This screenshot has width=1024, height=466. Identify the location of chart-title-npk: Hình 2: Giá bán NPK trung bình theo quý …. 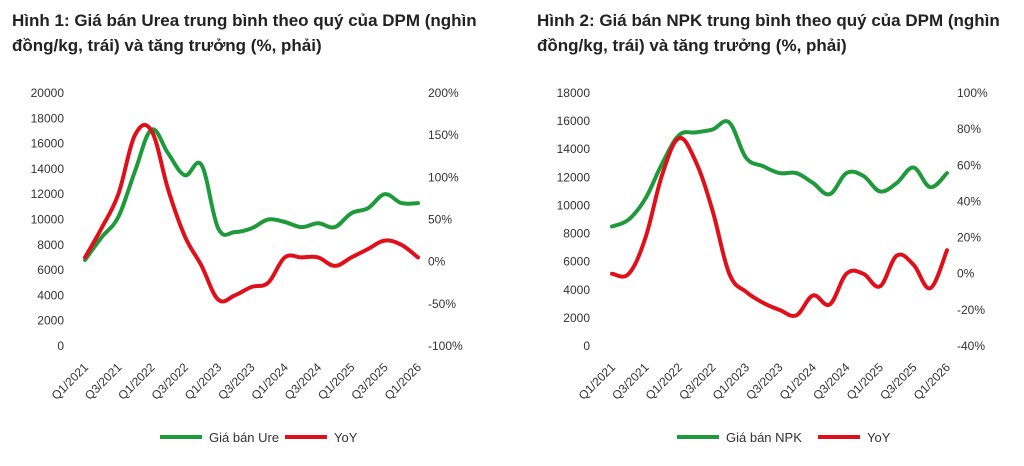
(768, 33).